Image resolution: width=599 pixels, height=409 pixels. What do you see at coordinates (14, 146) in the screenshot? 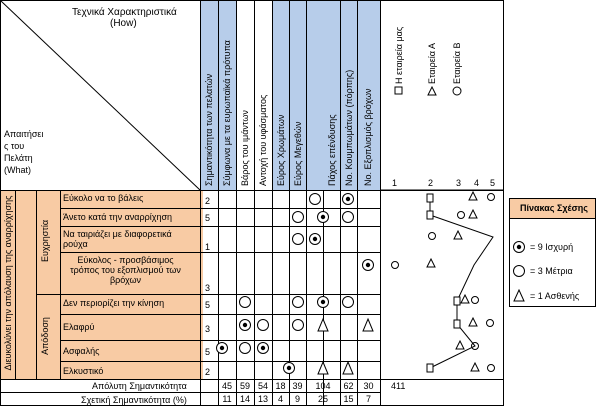
I see `customer-req-line-2: ς του` at bounding box center [14, 146].